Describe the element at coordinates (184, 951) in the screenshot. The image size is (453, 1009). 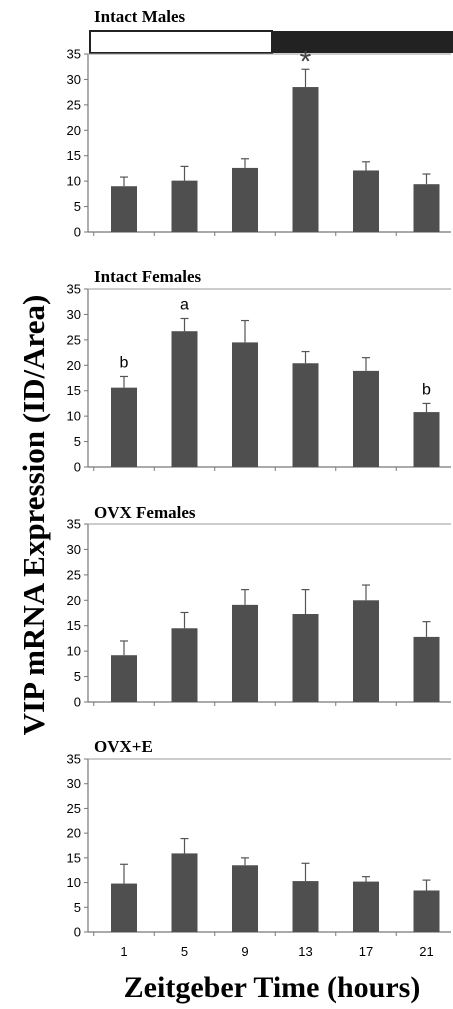
I see `x-tick-label: 5` at that location.